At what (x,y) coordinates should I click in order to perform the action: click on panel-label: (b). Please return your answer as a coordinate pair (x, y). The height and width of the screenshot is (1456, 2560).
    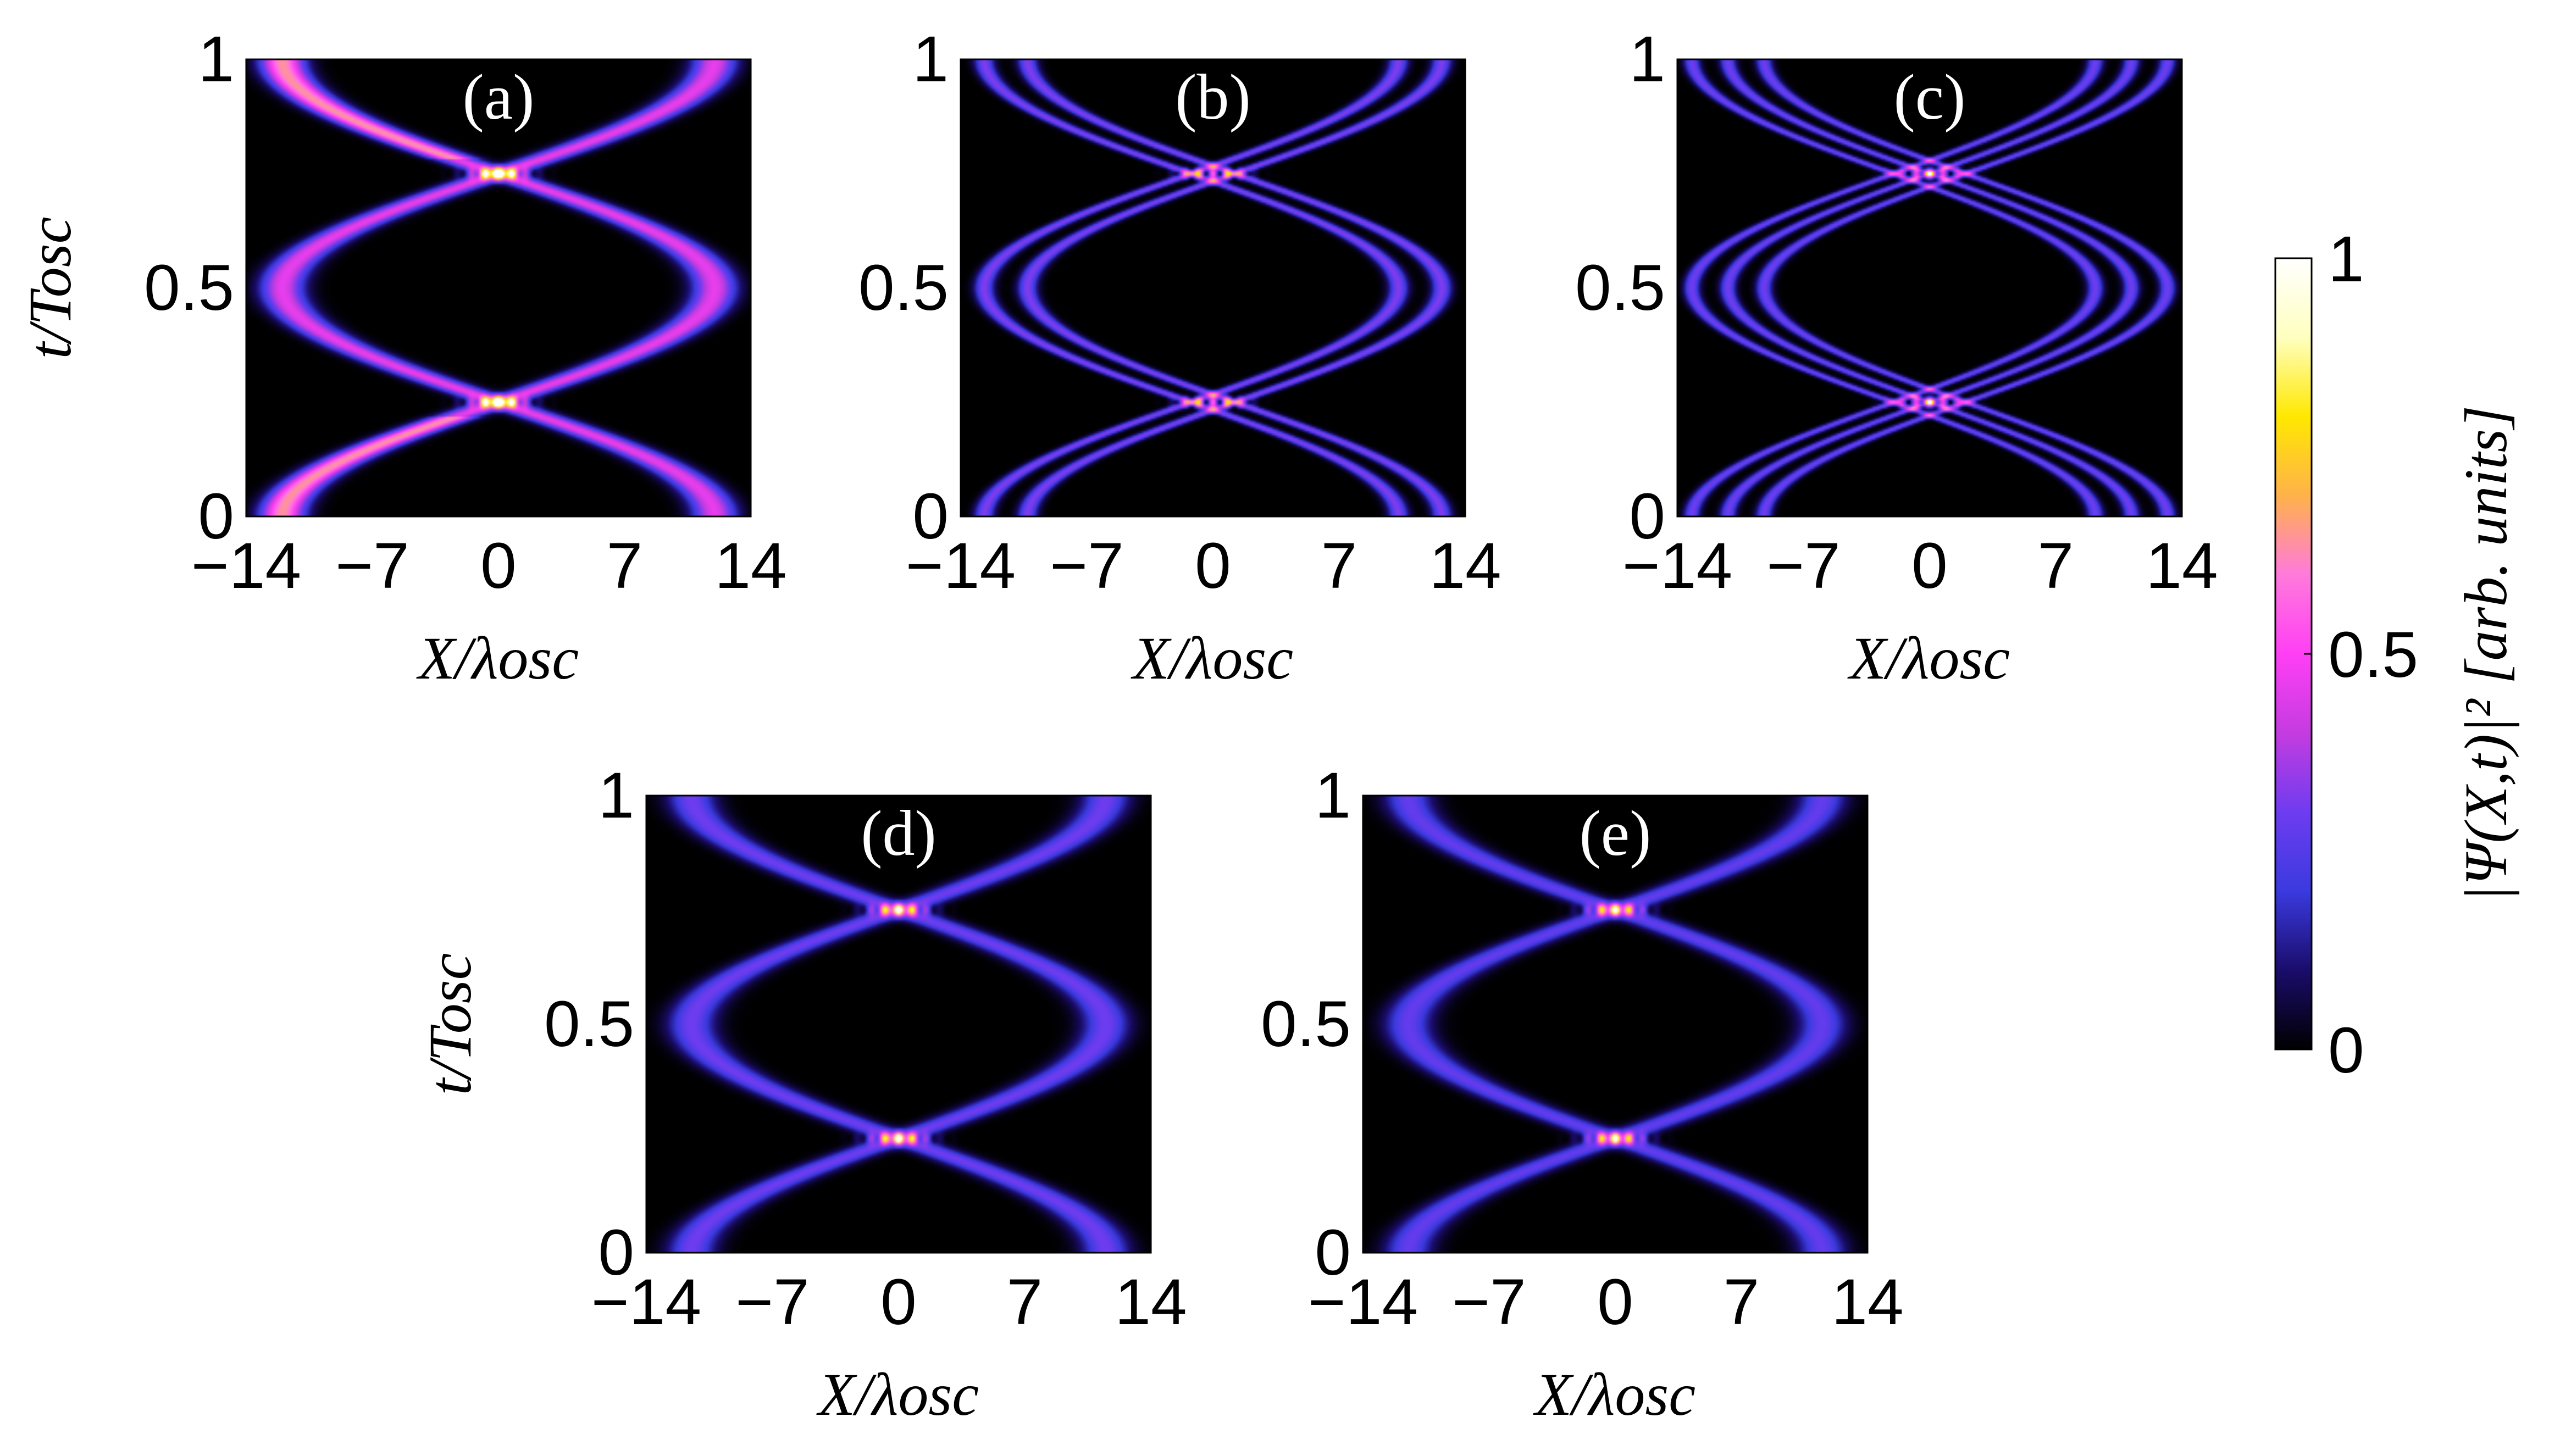
    Looking at the image, I should click on (1213, 97).